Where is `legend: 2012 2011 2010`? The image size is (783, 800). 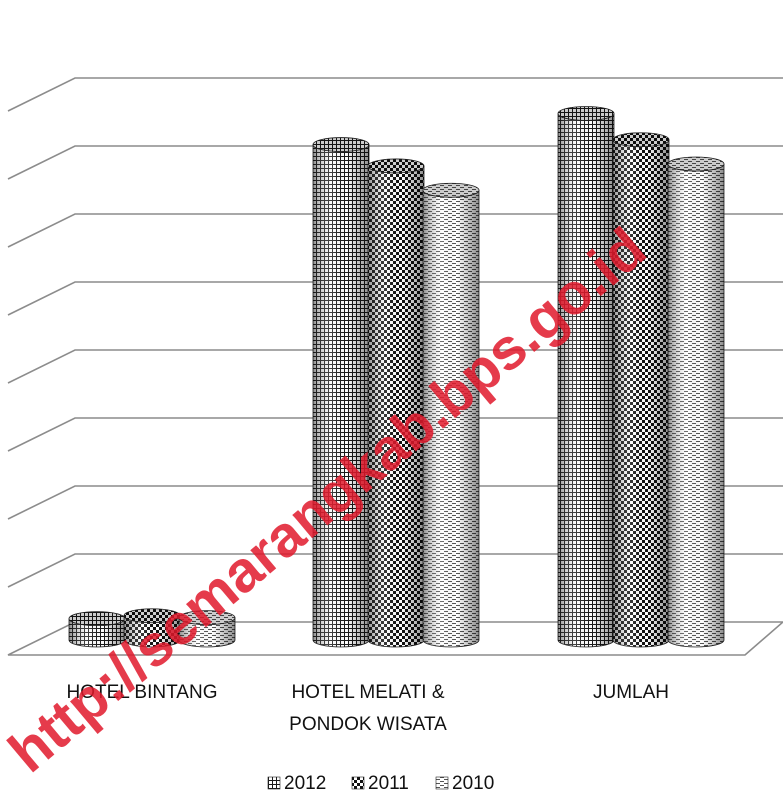 legend: 2012 2011 2010 is located at coordinates (380, 783).